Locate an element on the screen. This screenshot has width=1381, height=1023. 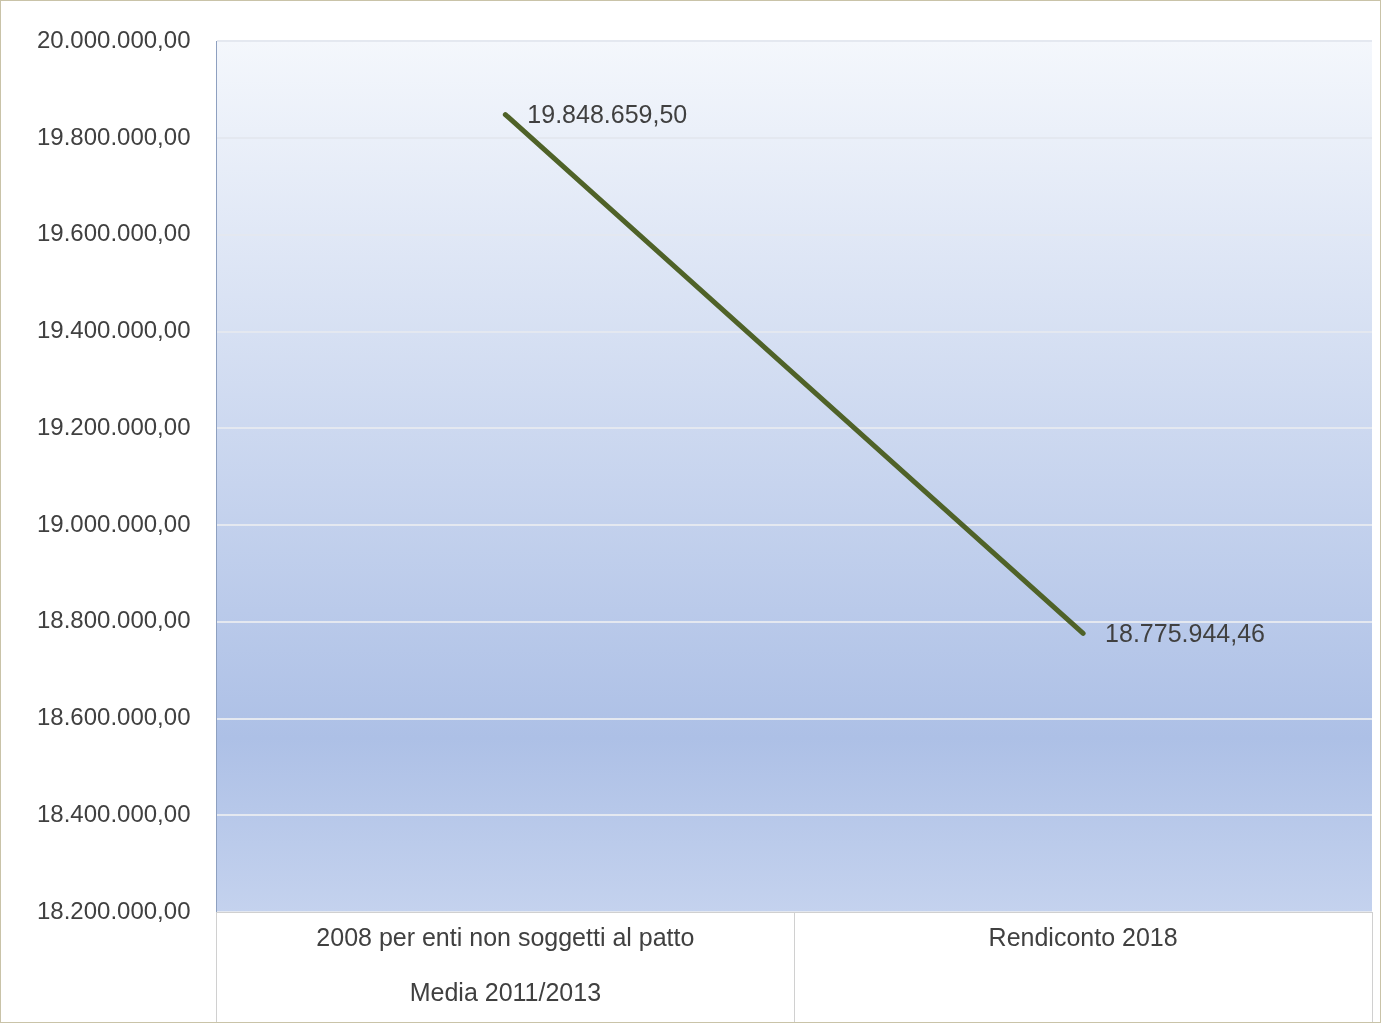
y-tick-label: 19.400.000,00 is located at coordinates (114, 330).